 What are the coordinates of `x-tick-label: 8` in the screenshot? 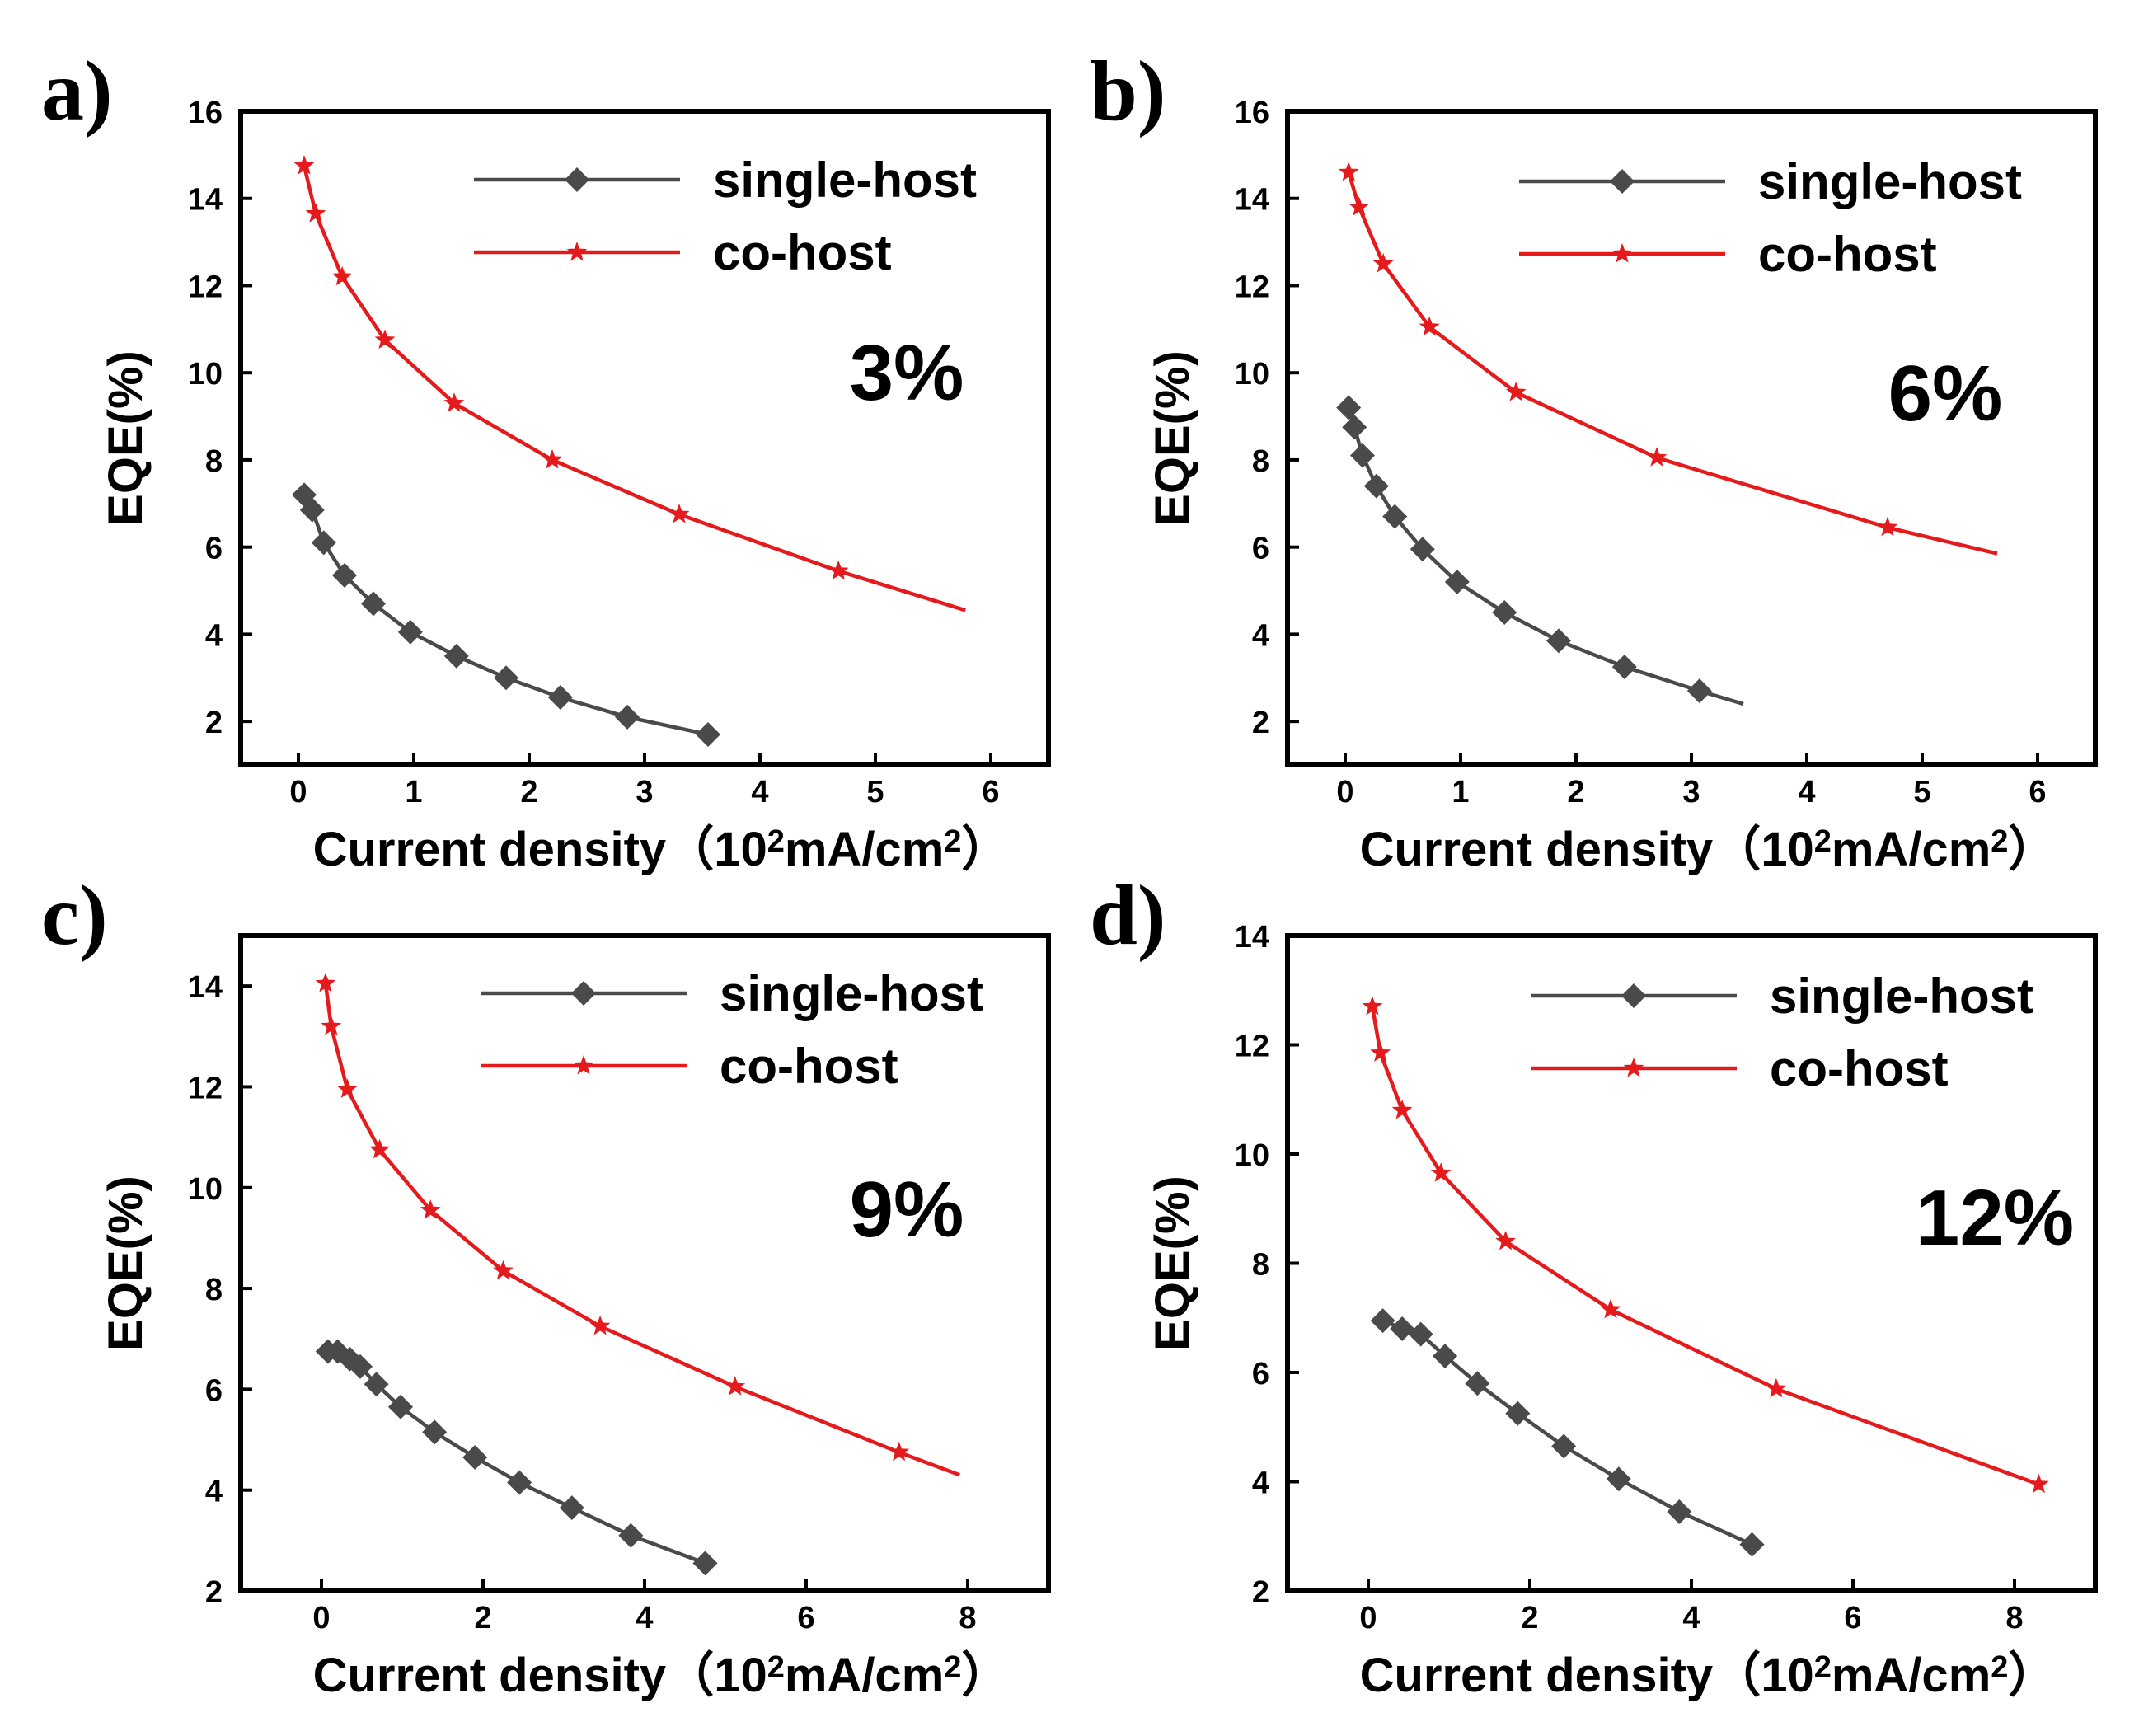 It's located at (2014, 1618).